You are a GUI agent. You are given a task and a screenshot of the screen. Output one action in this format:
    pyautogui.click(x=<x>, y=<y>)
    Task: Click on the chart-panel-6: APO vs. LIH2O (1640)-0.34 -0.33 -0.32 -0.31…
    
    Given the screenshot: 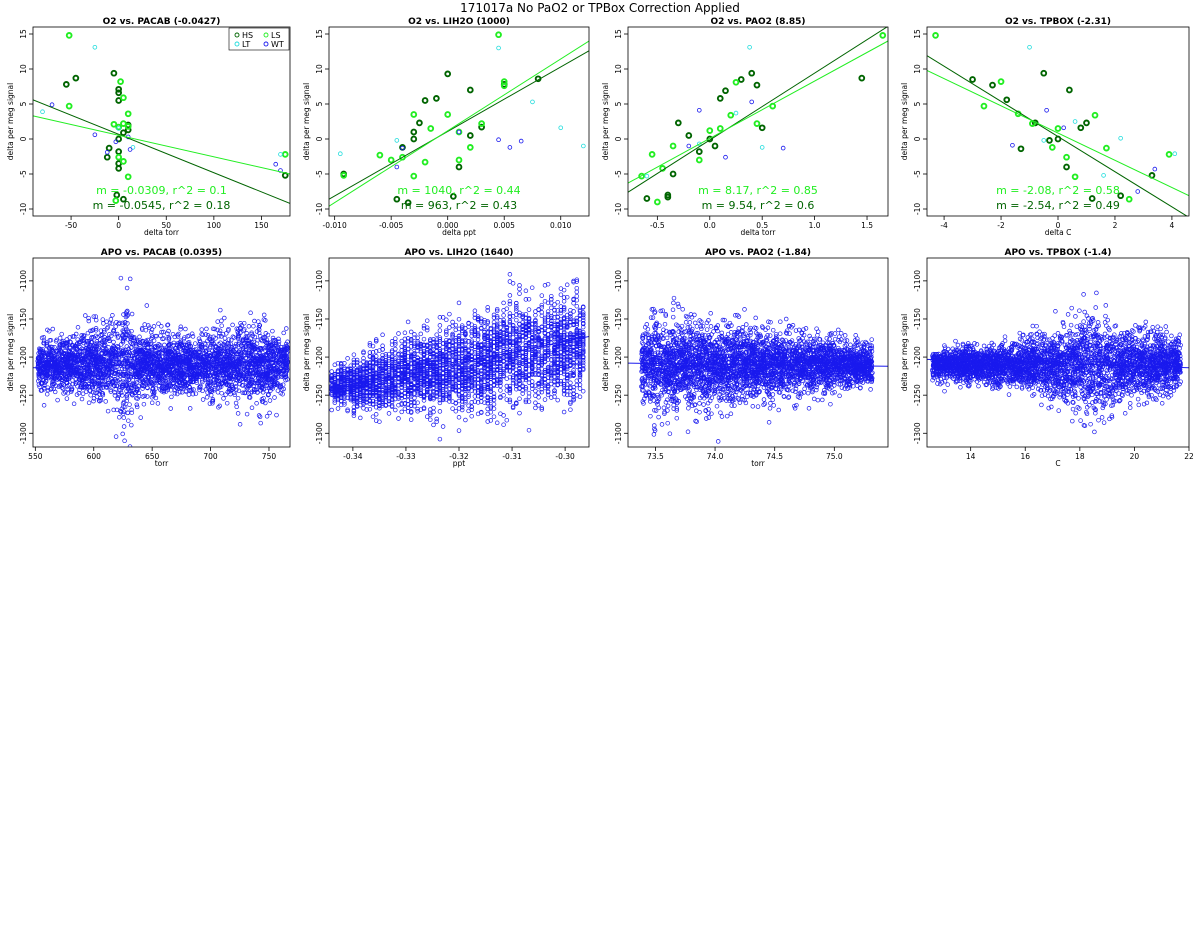 What is the action you would take?
    pyautogui.click(x=446, y=358)
    